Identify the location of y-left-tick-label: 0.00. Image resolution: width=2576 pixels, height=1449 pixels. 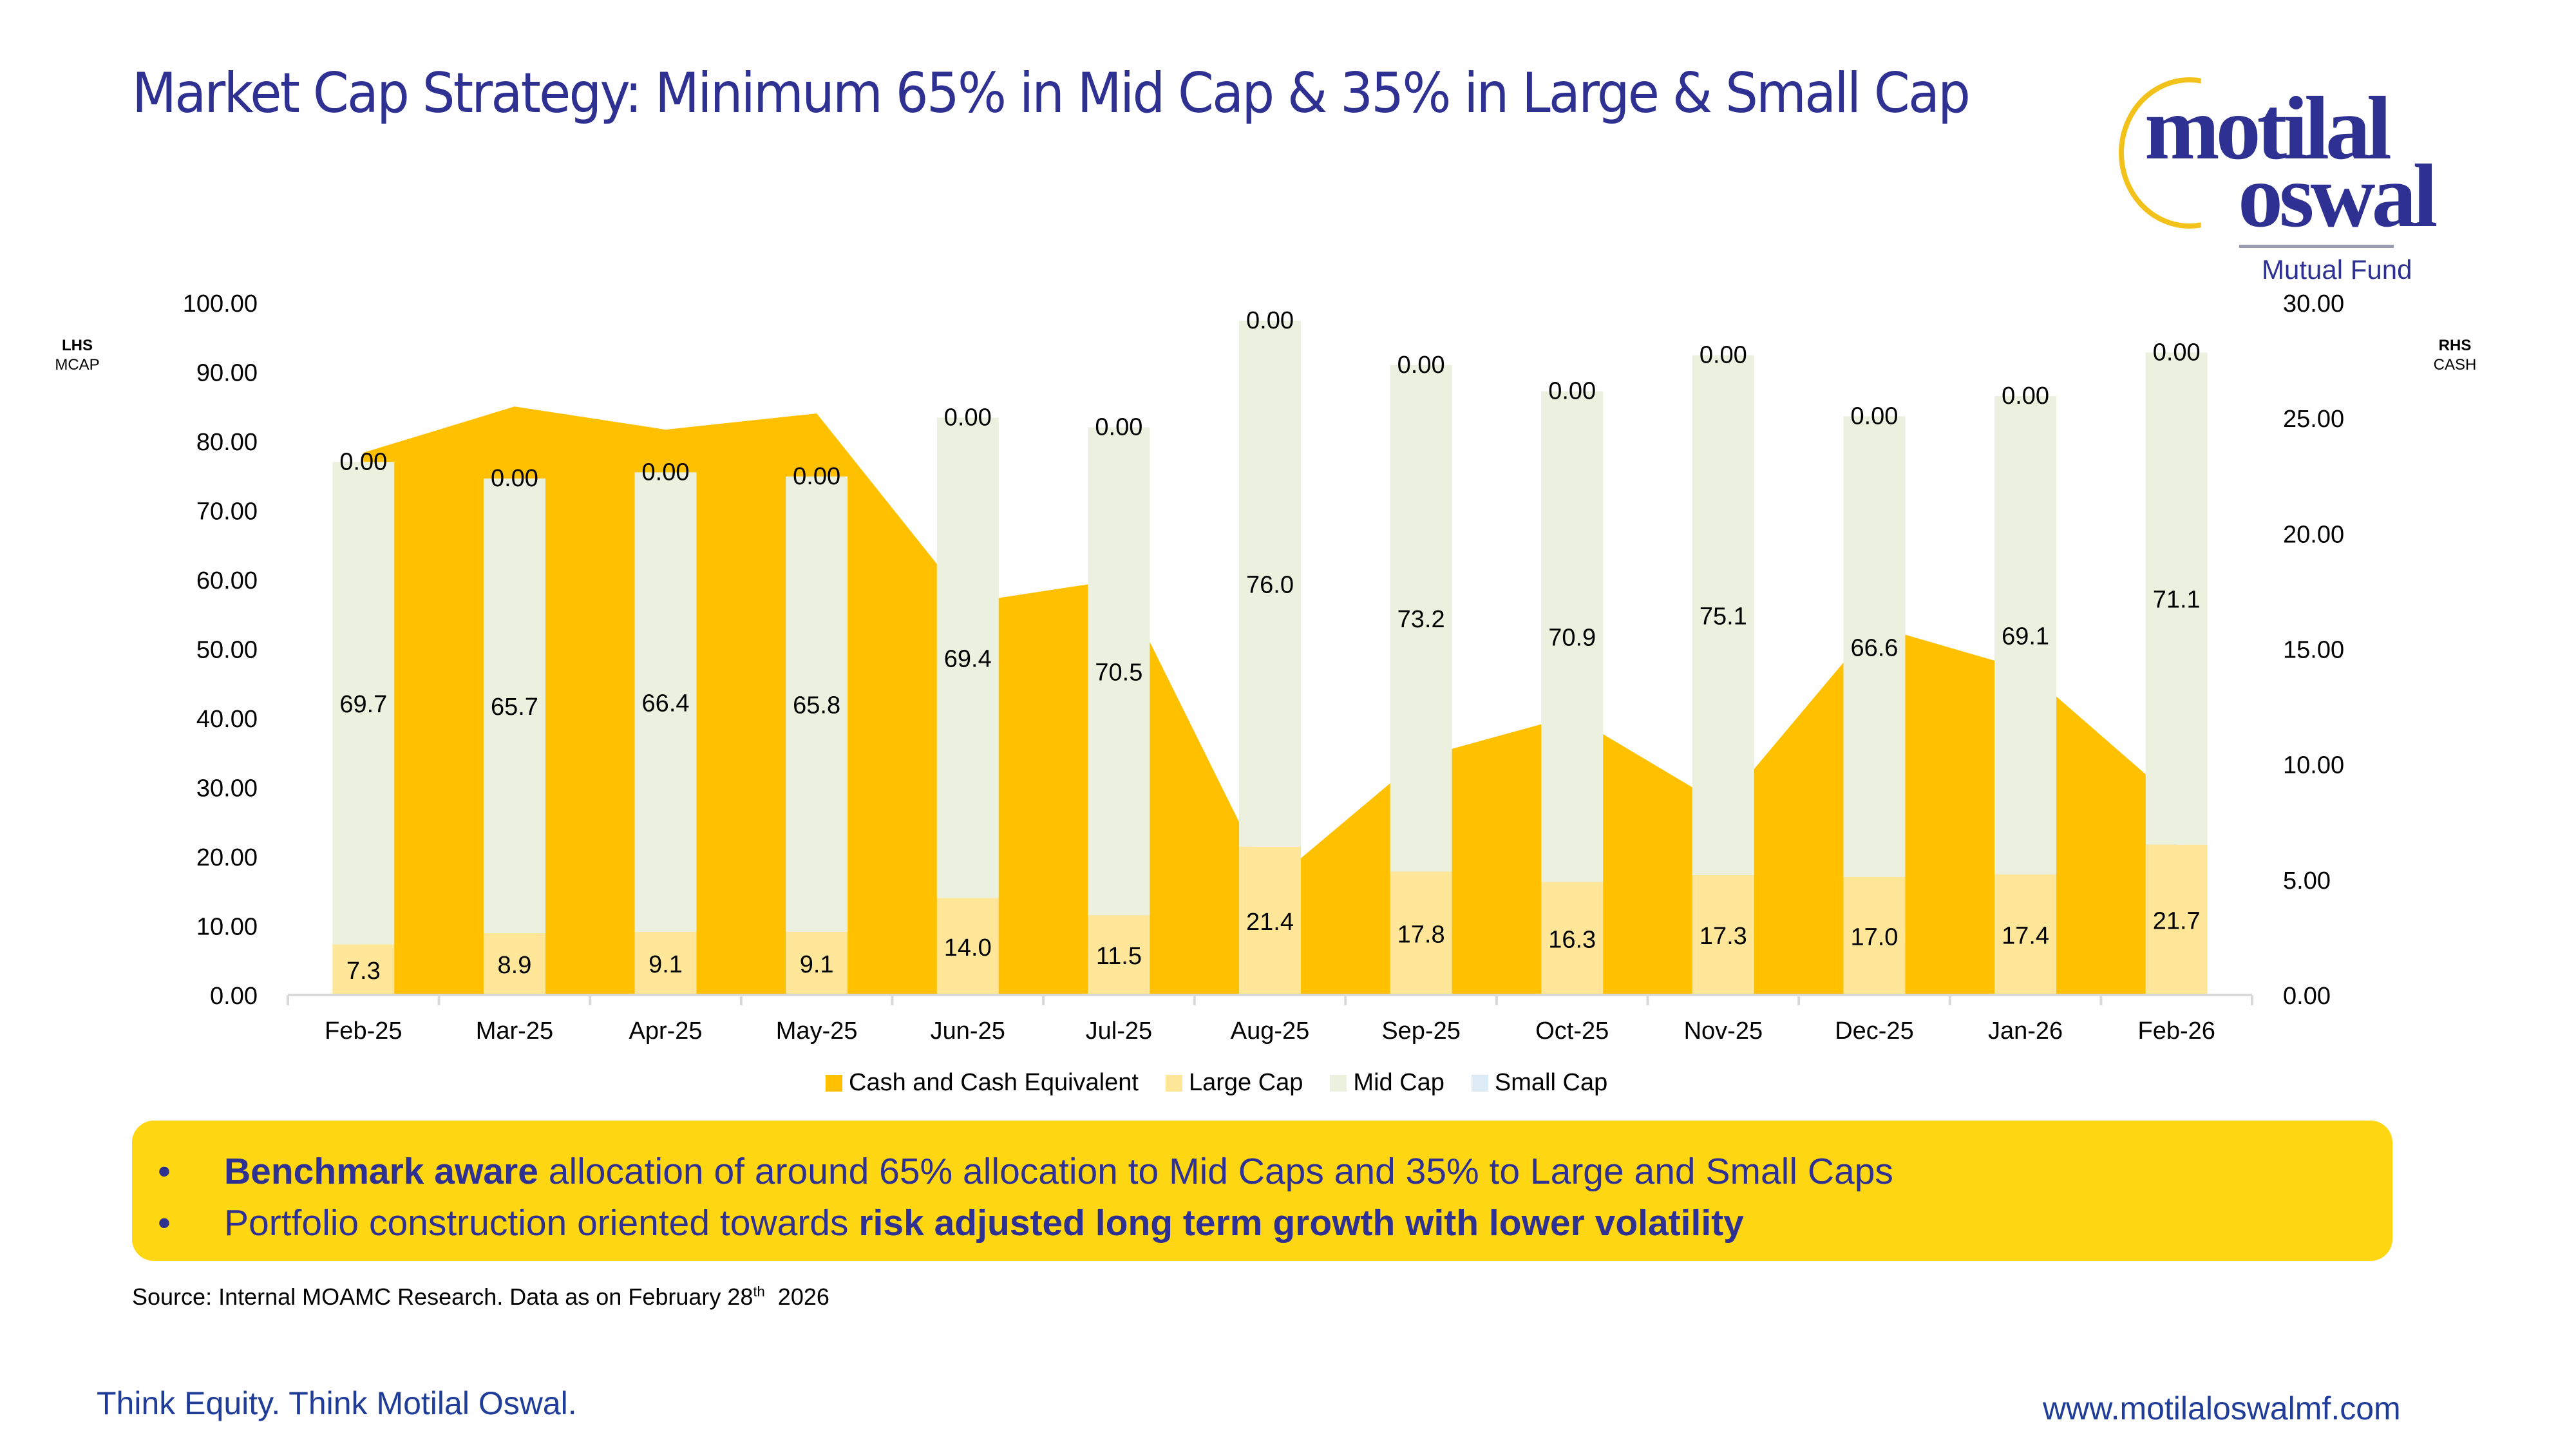
(234, 997).